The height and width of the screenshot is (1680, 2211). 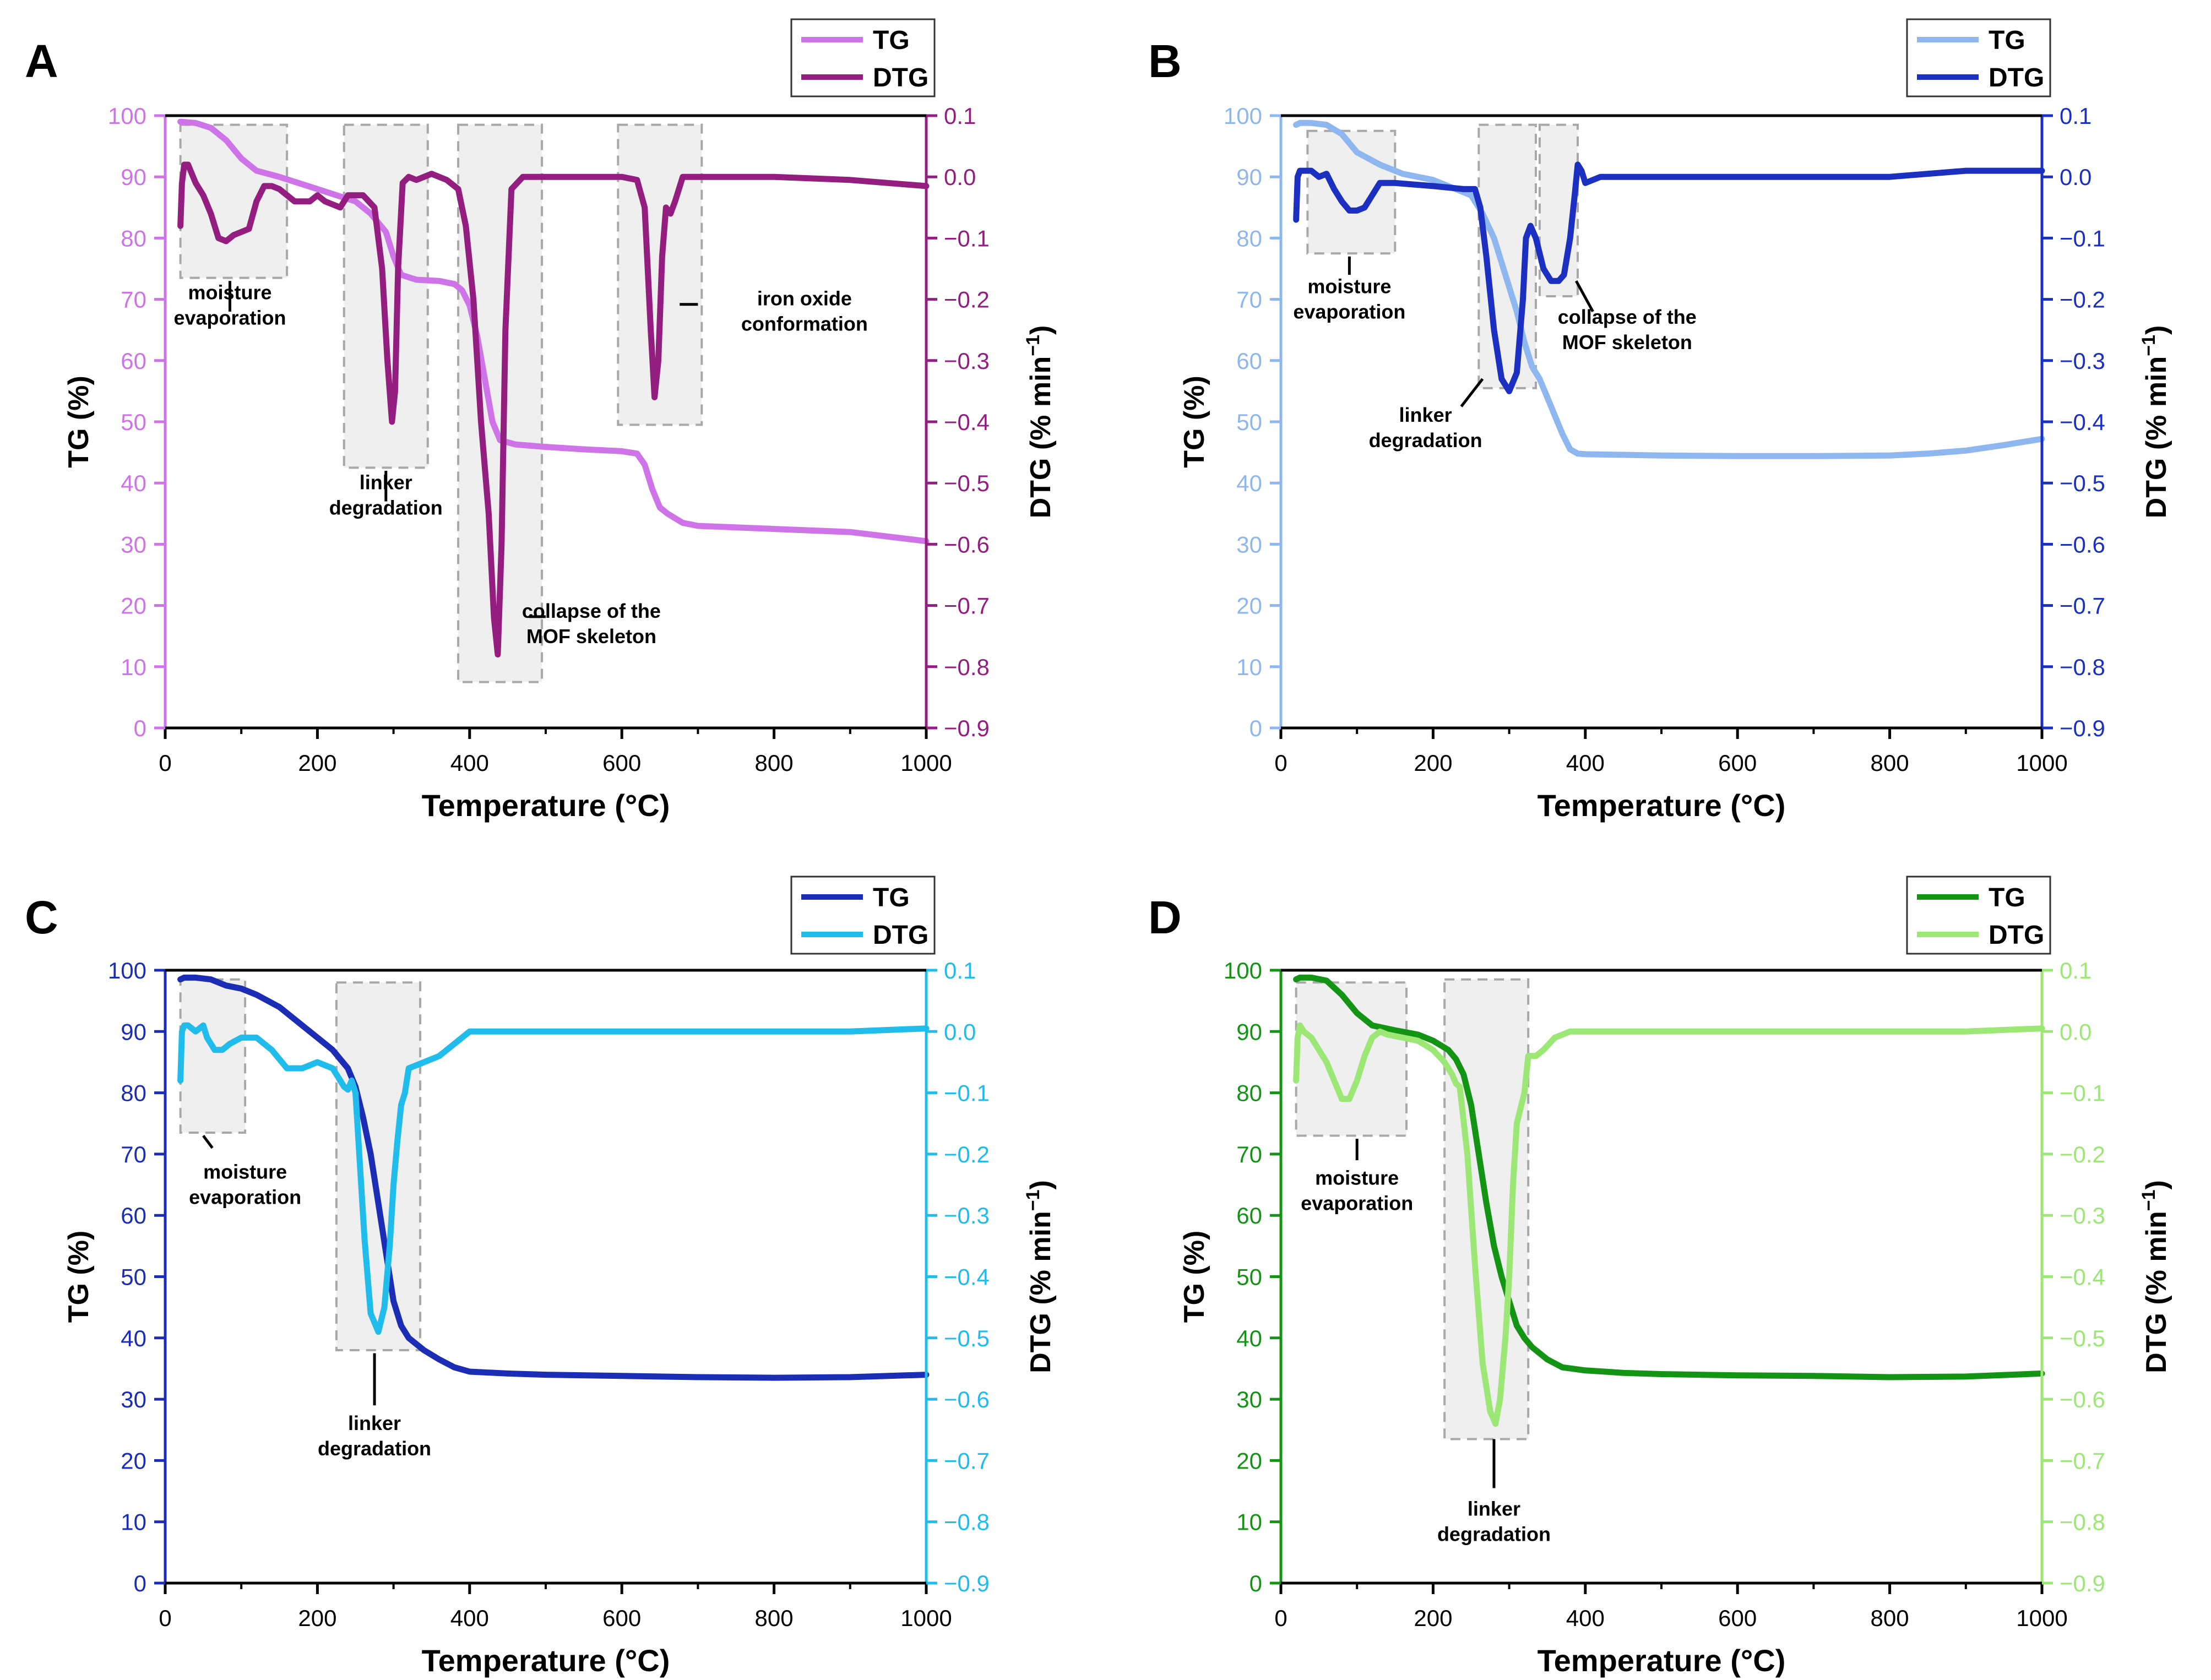 I want to click on annotation: collapse of the MOF skeleton, so click(x=1627, y=317).